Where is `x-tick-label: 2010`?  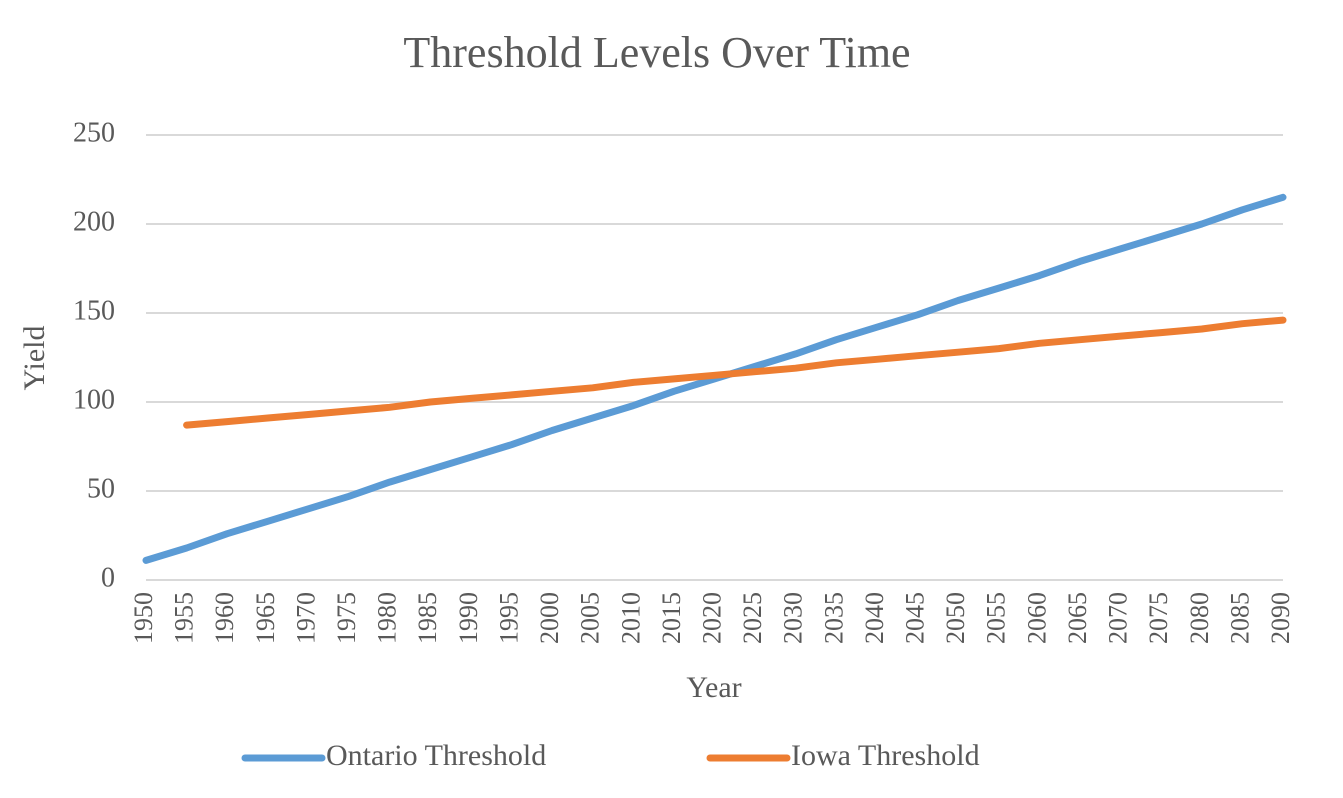
x-tick-label: 2010 is located at coordinates (630, 618).